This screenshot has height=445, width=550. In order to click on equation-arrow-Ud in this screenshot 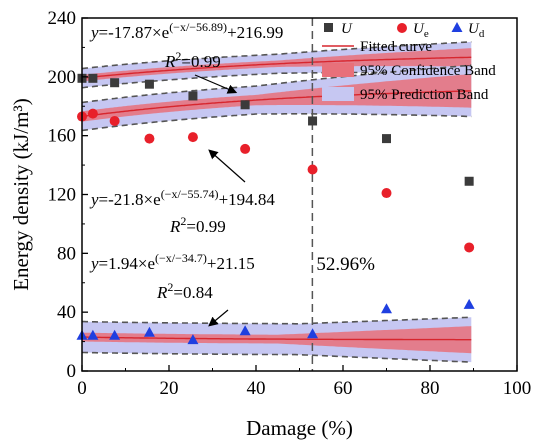, I will do `click(218, 318)`.